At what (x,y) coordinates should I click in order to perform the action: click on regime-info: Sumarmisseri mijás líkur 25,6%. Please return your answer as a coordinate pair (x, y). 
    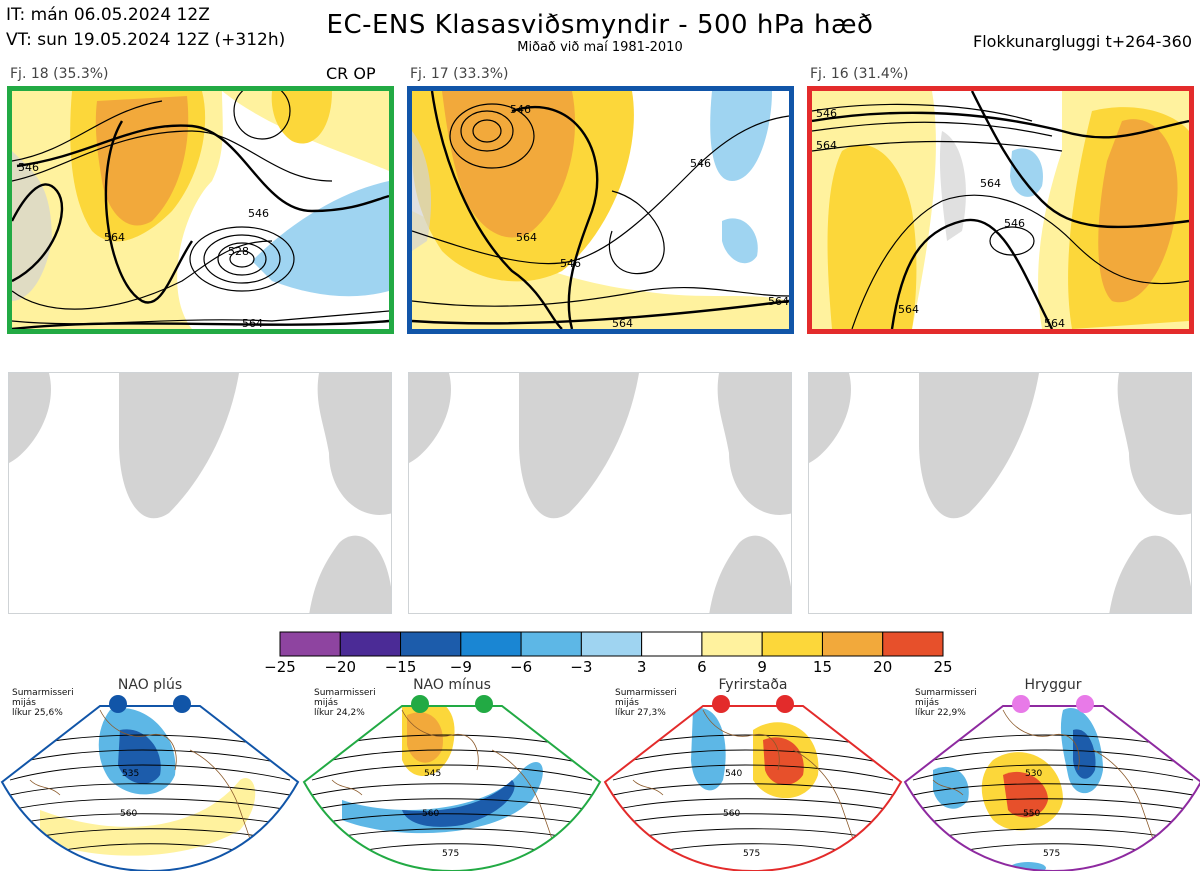
    Looking at the image, I should click on (43, 703).